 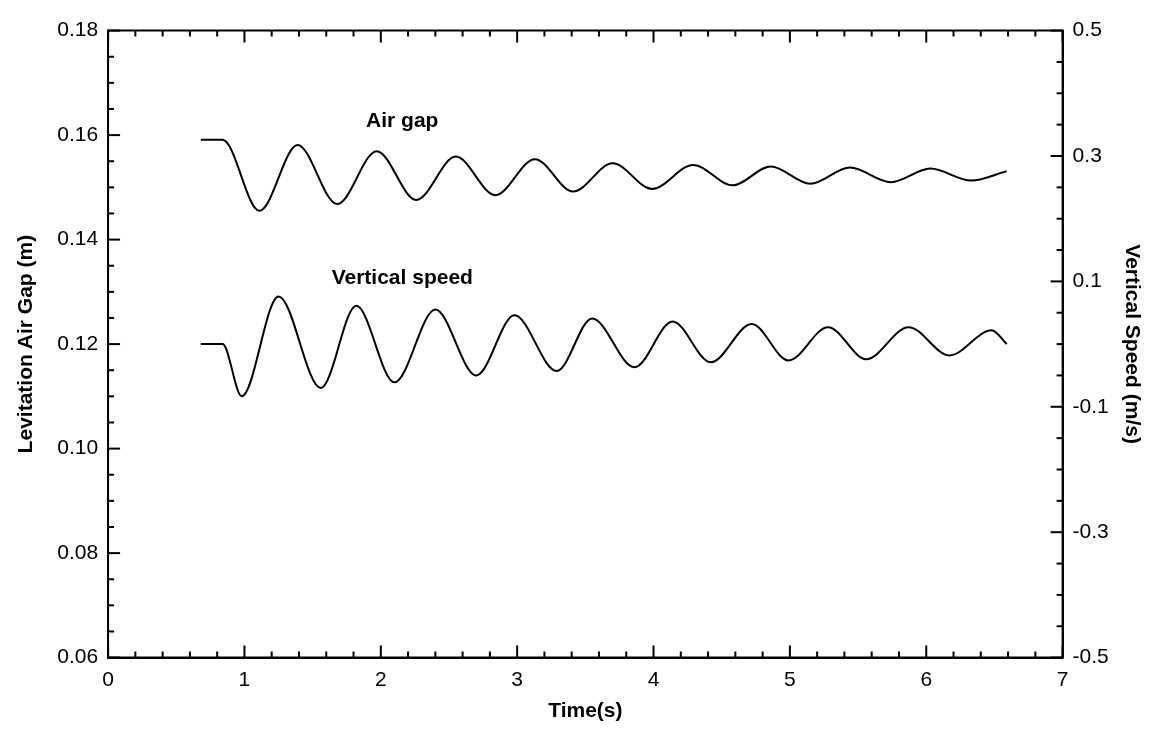 I want to click on series-label: Vertical speed, so click(x=402, y=276).